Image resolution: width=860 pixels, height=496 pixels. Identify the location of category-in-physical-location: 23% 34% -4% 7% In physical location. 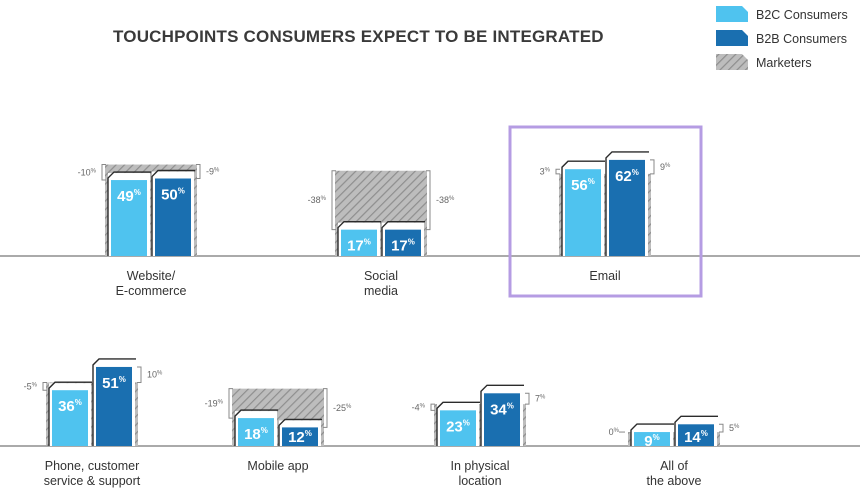
(479, 436).